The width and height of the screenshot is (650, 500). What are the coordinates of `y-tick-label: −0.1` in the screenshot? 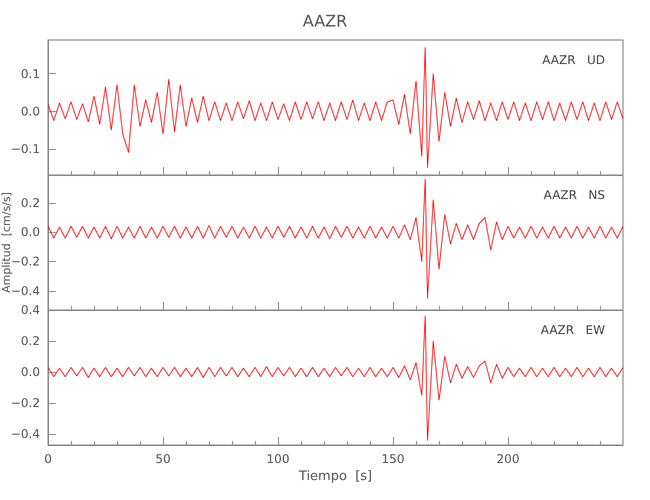 It's located at (25, 149).